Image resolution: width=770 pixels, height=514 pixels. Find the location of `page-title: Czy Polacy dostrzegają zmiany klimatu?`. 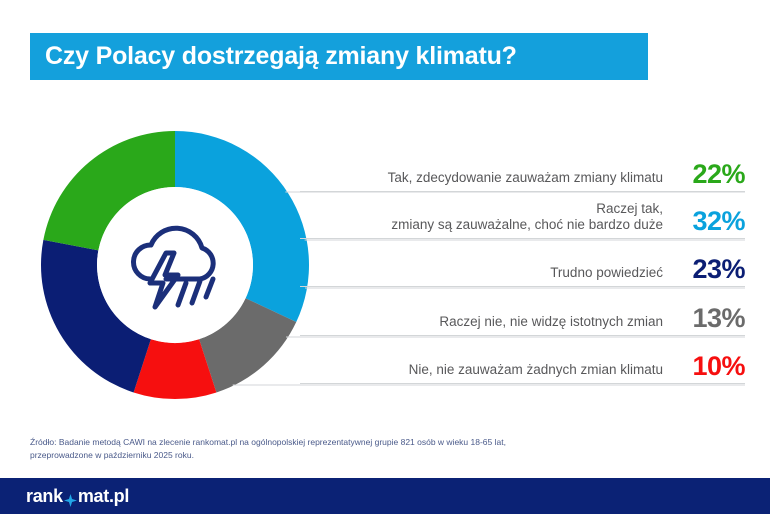

page-title: Czy Polacy dostrzegają zmiany klimatu? is located at coordinates (281, 56).